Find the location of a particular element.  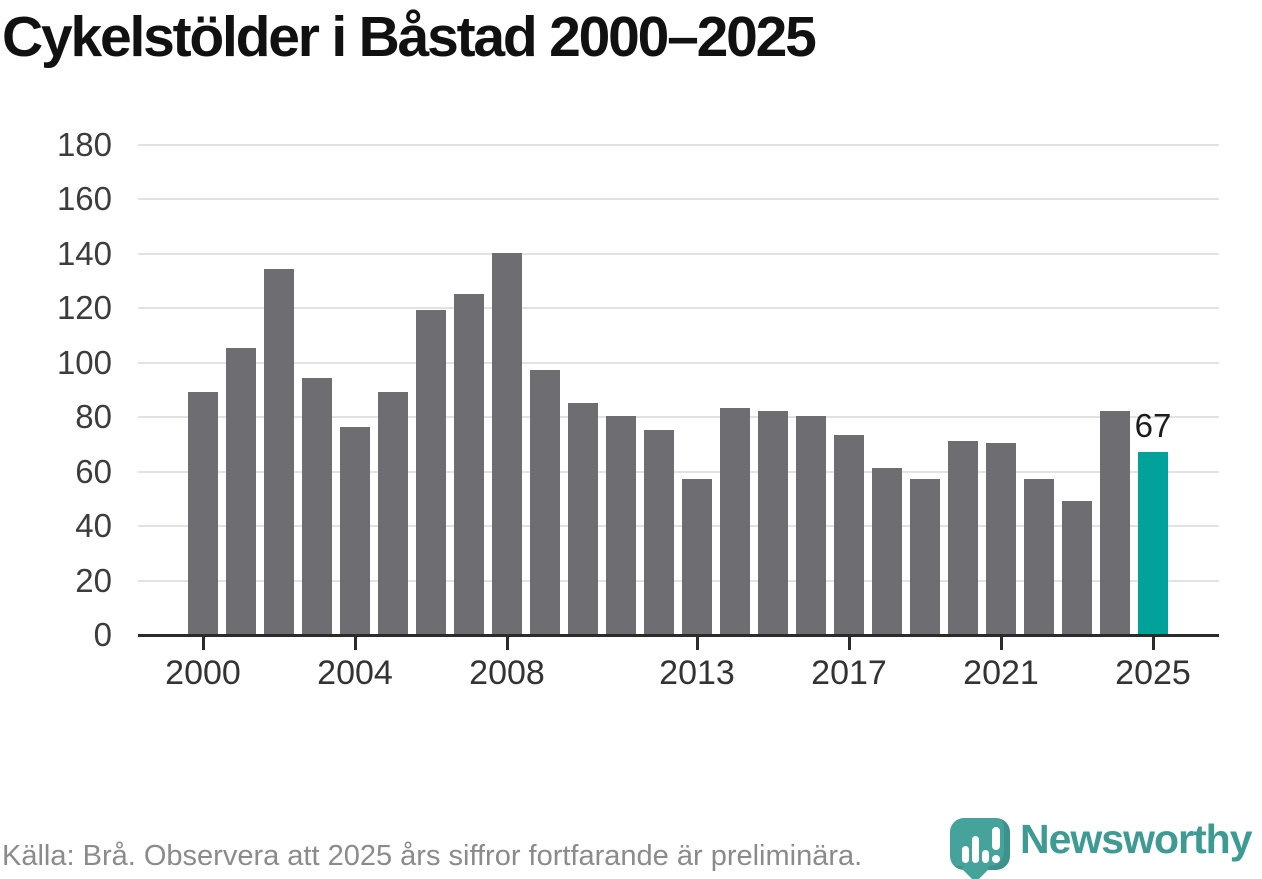

y-tick-label-160: 160 is located at coordinates (84, 199).